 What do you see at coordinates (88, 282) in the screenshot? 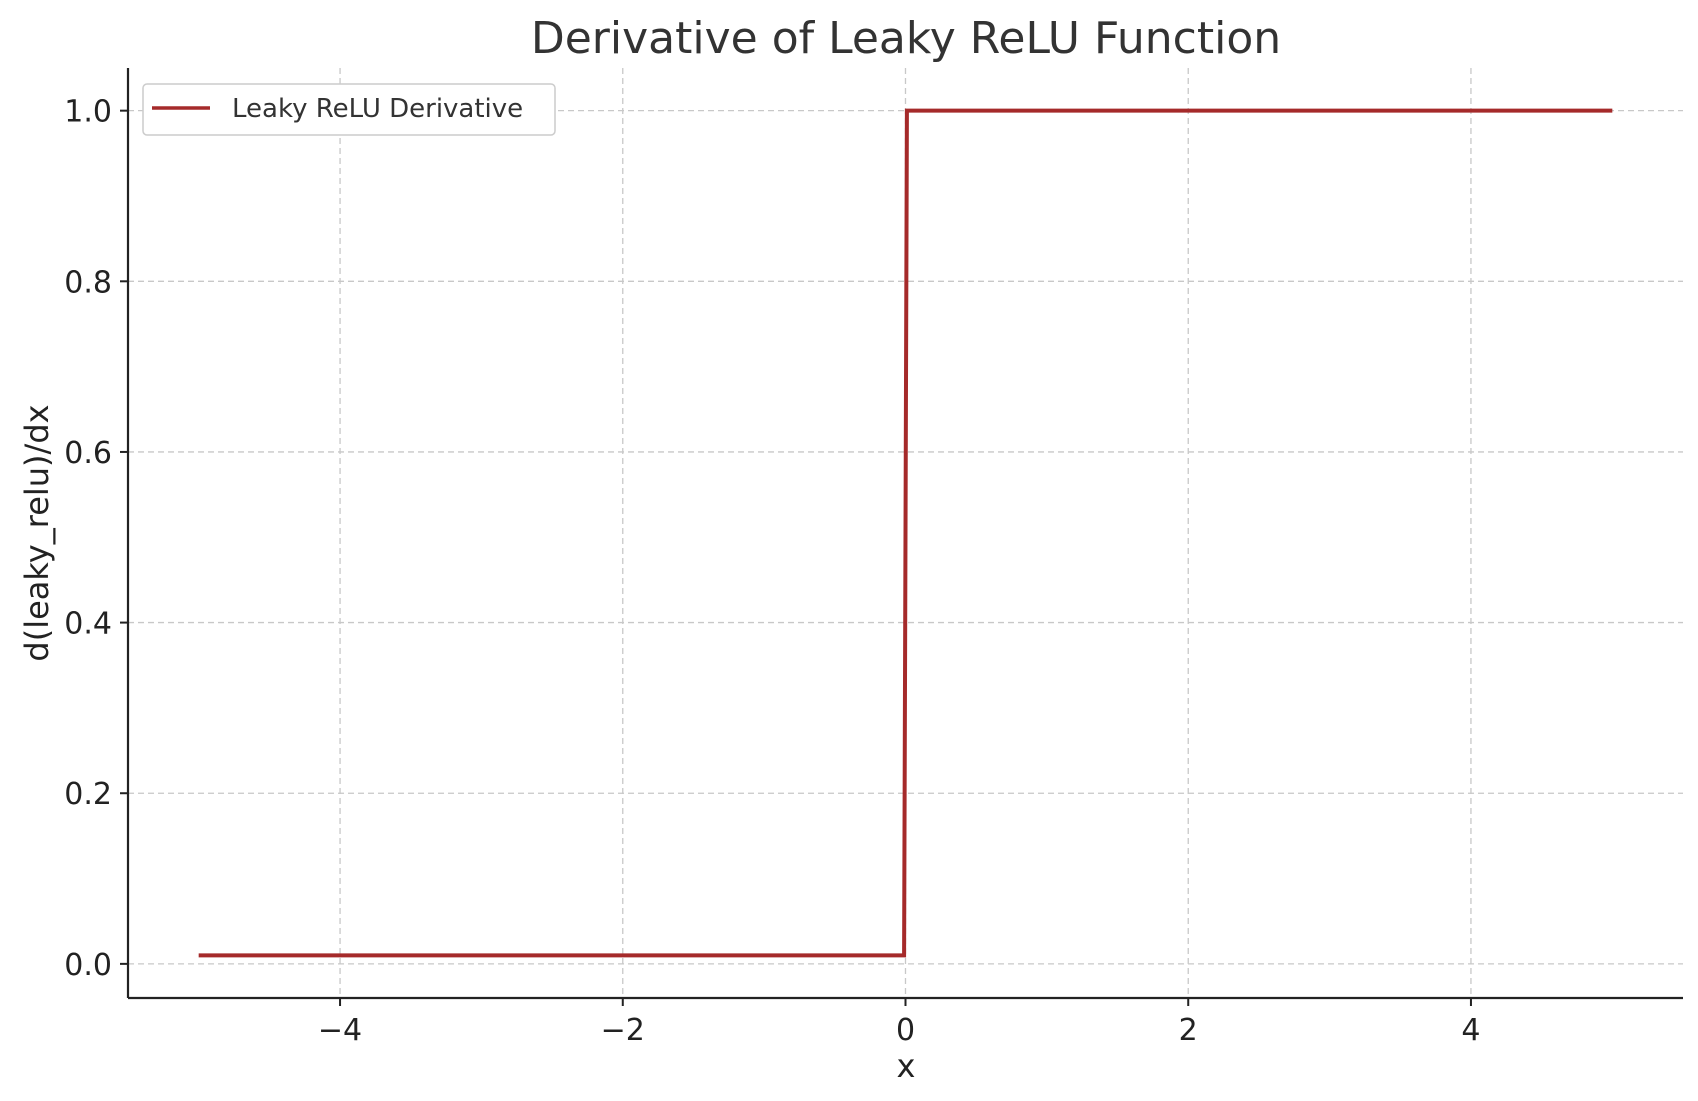
I see `y-tick-label: 0.8` at bounding box center [88, 282].